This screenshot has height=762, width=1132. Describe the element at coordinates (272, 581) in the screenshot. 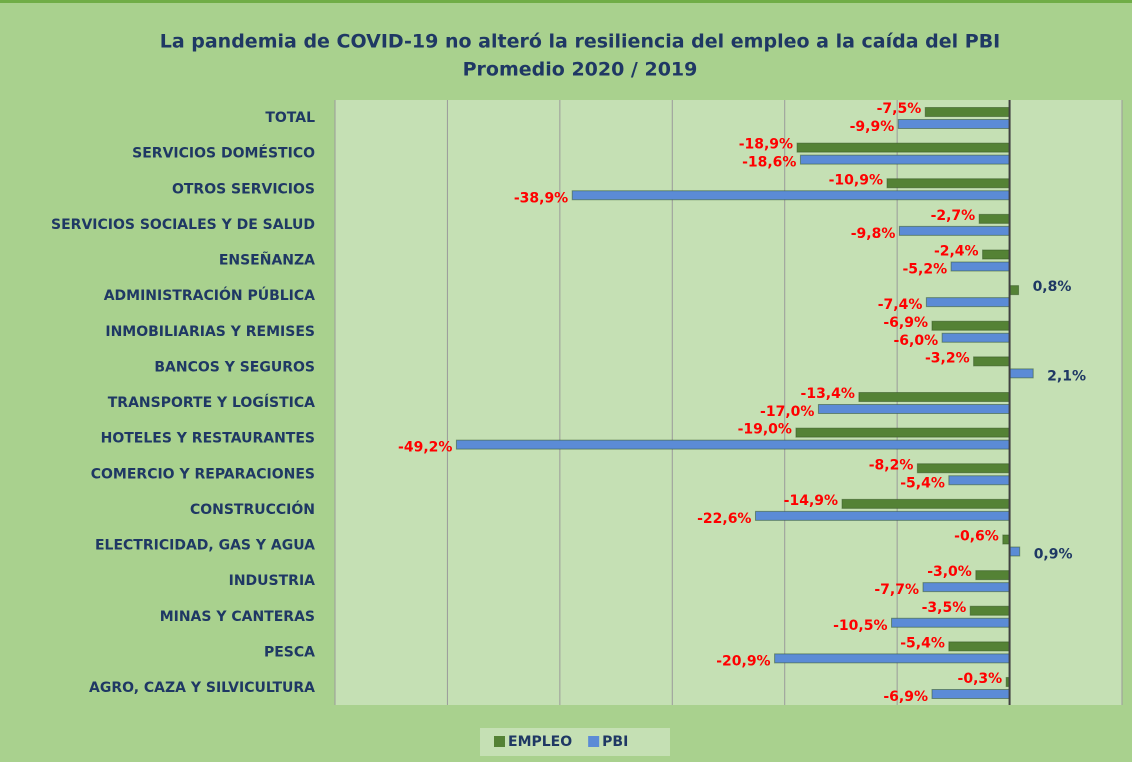

I see `category-label: INDUSTRIA` at that location.